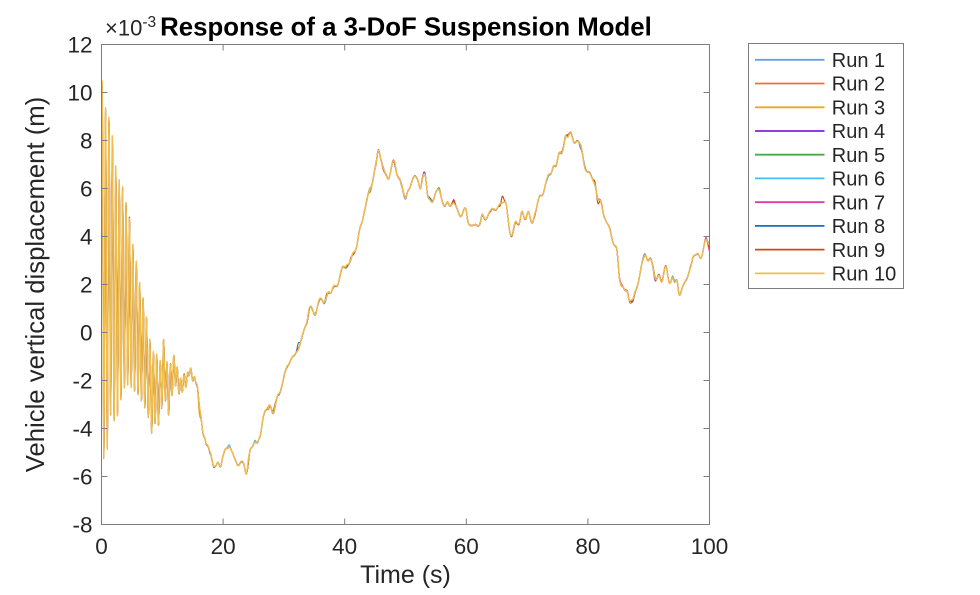 This screenshot has height=595, width=980. Describe the element at coordinates (858, 132) in the screenshot. I see `svg-text: Run 4` at that location.